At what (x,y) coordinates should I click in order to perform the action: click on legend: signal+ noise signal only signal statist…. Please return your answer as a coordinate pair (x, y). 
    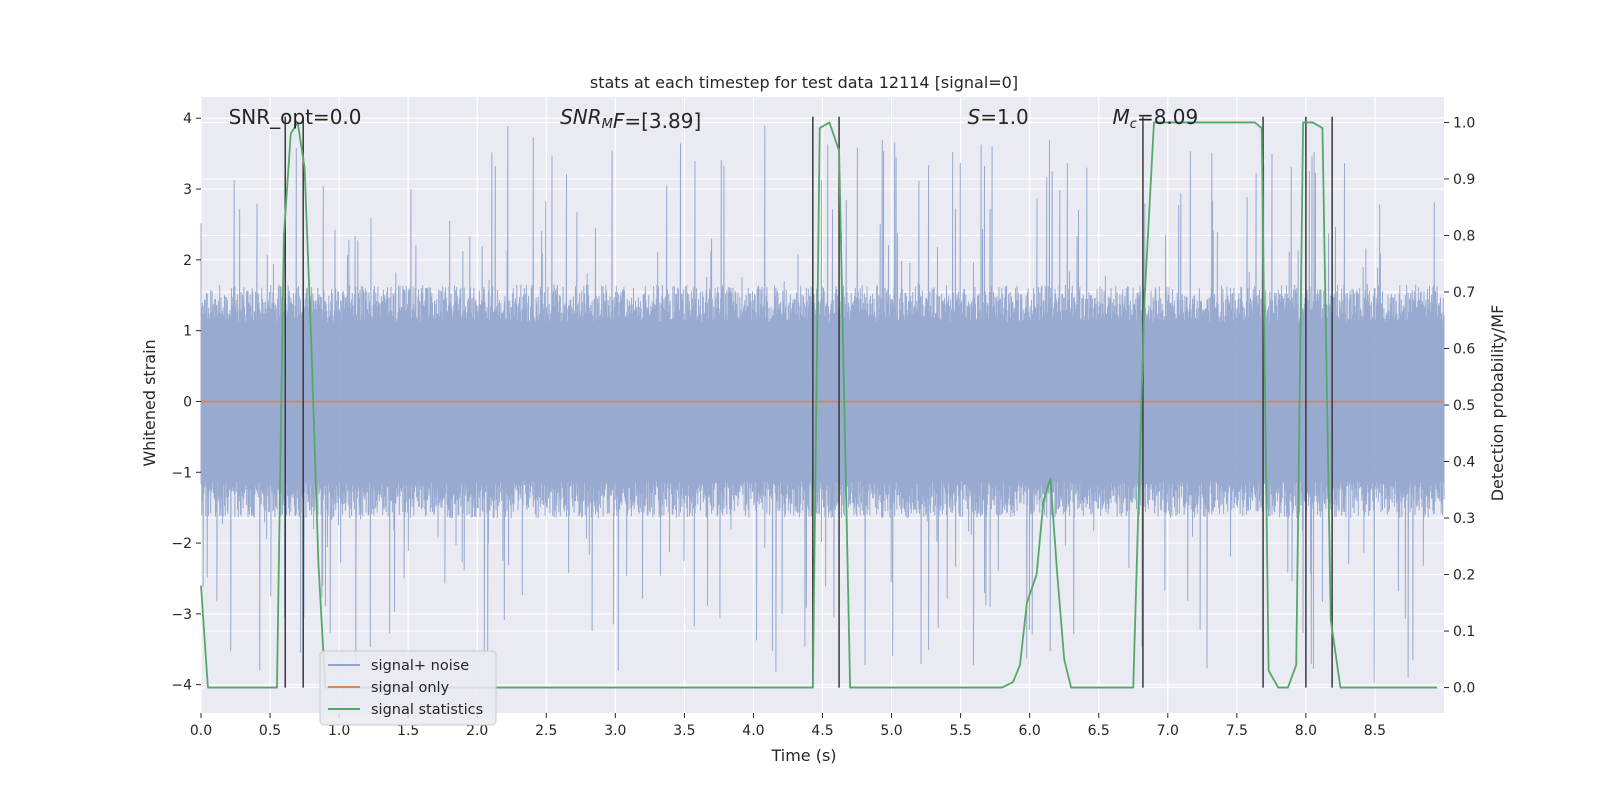
    Looking at the image, I should click on (408, 688).